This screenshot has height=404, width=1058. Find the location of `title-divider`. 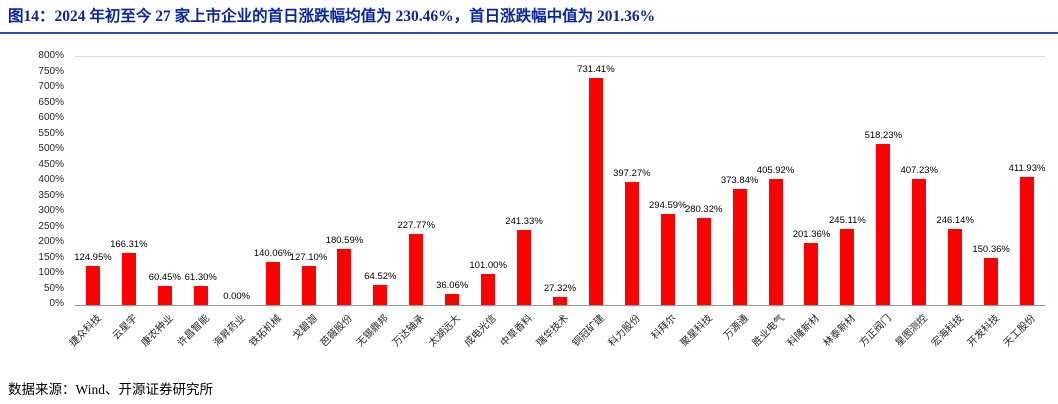

title-divider is located at coordinates (529, 33).